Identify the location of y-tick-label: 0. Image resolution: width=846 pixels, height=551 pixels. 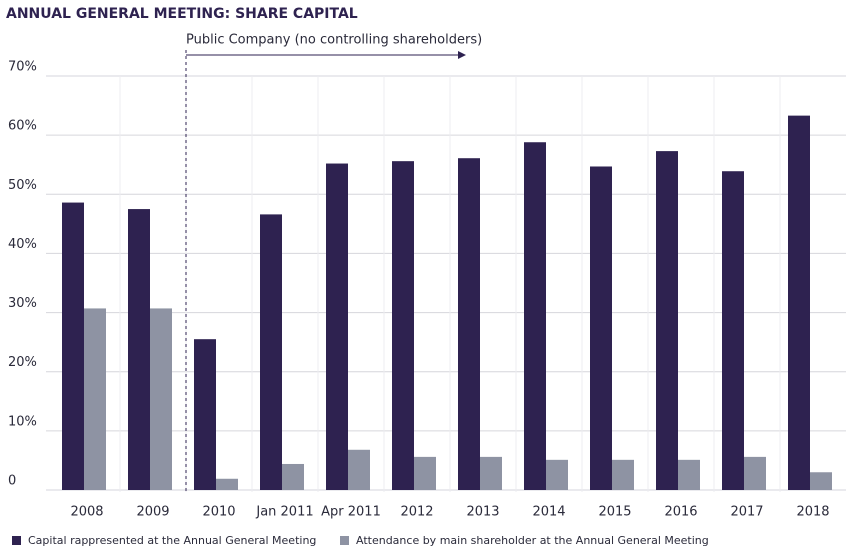
(12, 481).